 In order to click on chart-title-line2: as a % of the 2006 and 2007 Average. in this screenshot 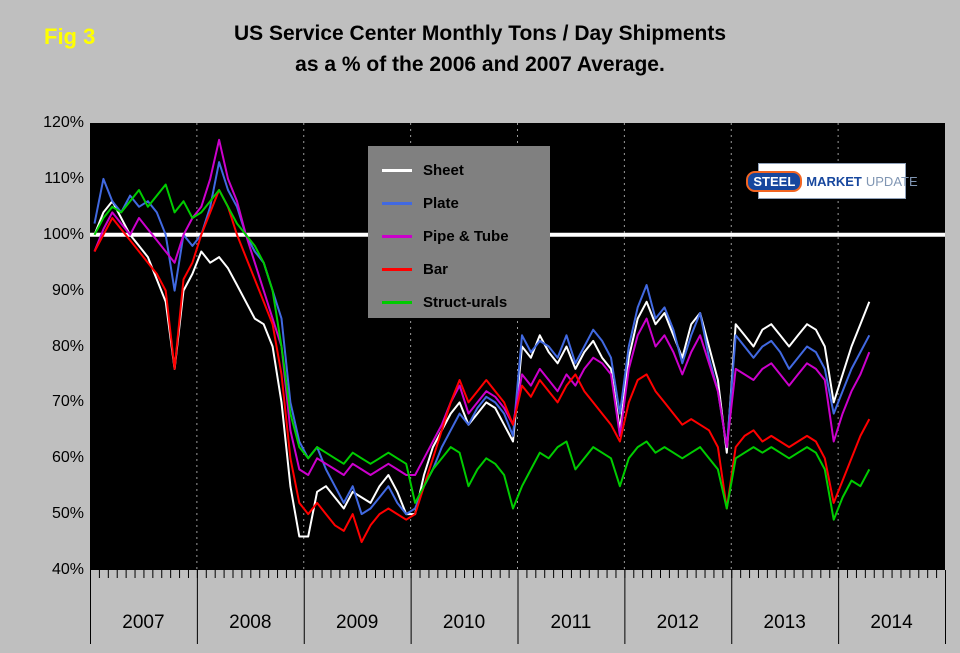, I will do `click(480, 64)`.